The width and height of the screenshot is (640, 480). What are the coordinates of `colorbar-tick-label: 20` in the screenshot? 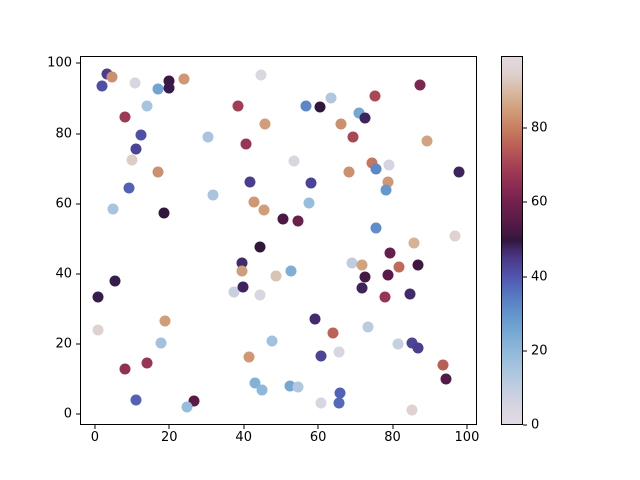 It's located at (539, 351).